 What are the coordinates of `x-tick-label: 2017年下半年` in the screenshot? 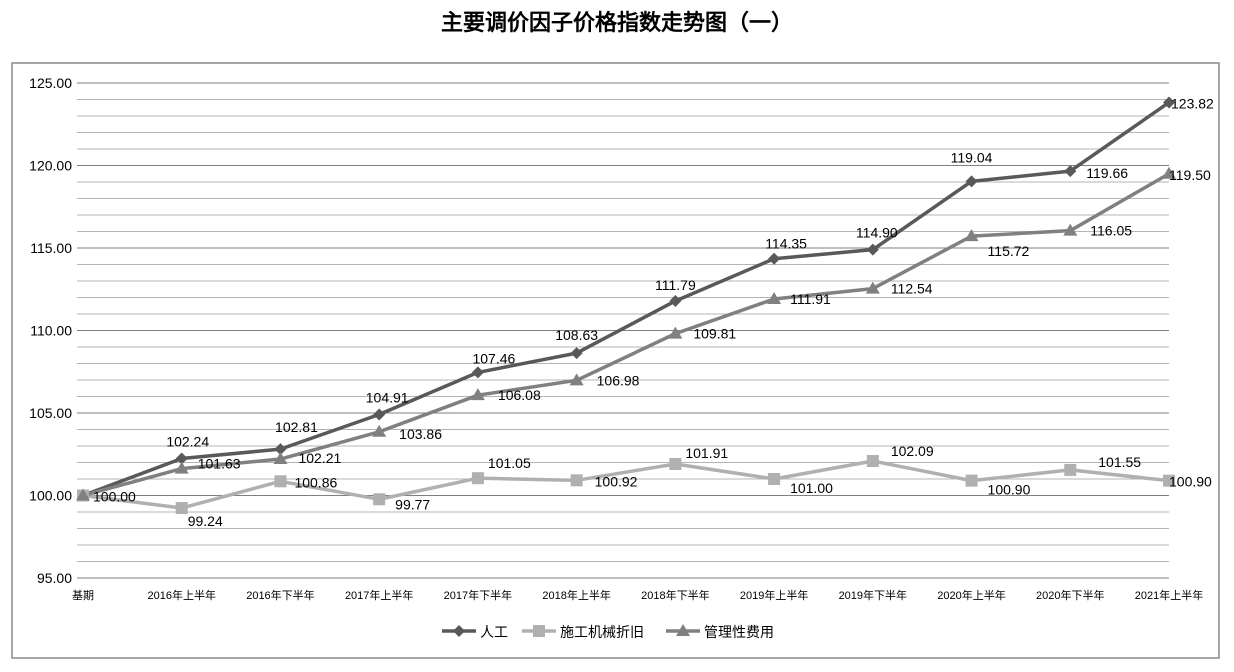 It's located at (478, 595).